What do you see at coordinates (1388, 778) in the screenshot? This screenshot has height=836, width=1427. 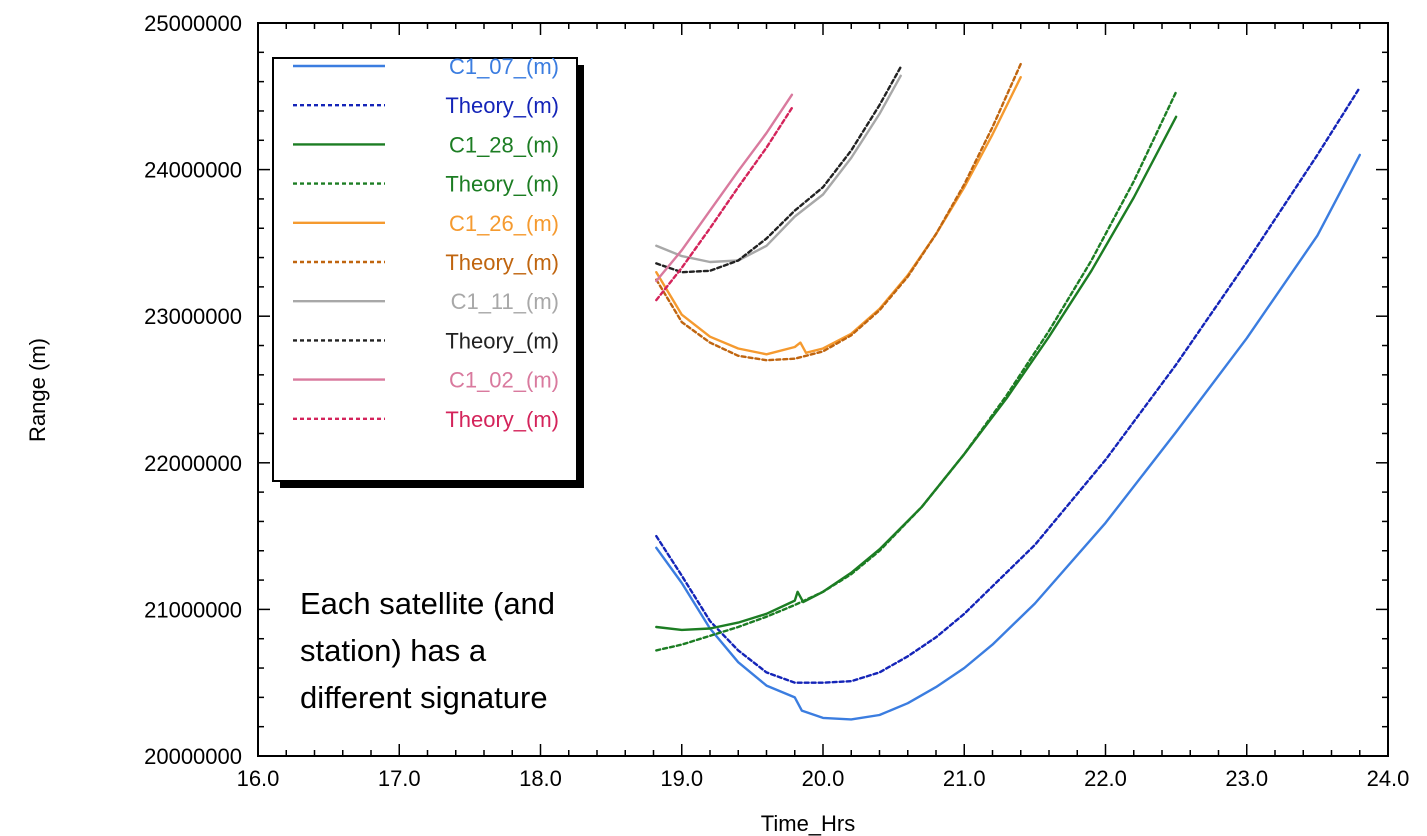 I see `x-tick-label: 24.0` at bounding box center [1388, 778].